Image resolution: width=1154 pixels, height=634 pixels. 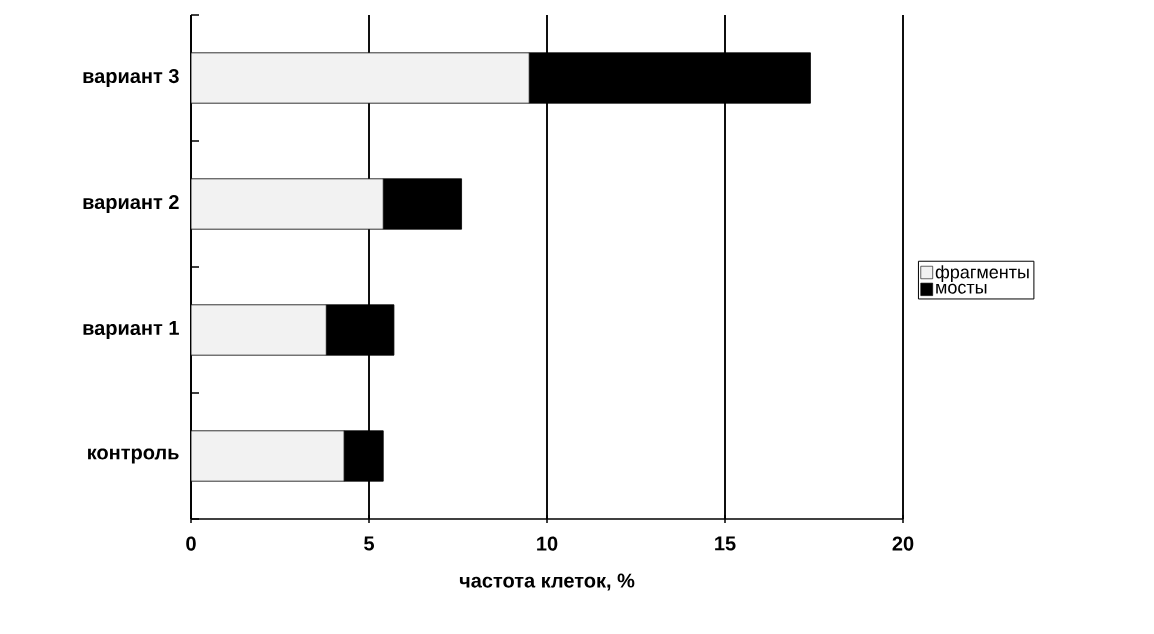 I want to click on y-tick-label: вариант 2, so click(x=131, y=204).